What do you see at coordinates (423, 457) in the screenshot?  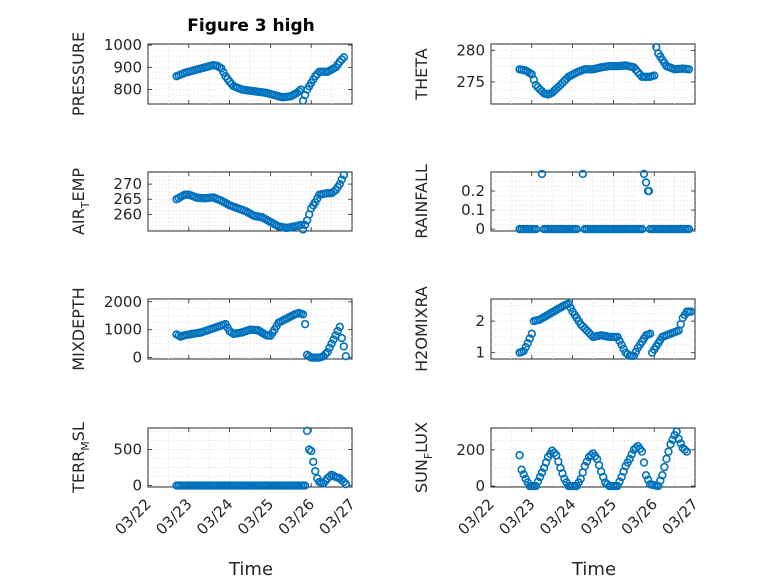 I see `y-axis-label-sun_flux: SUNFLUX` at bounding box center [423, 457].